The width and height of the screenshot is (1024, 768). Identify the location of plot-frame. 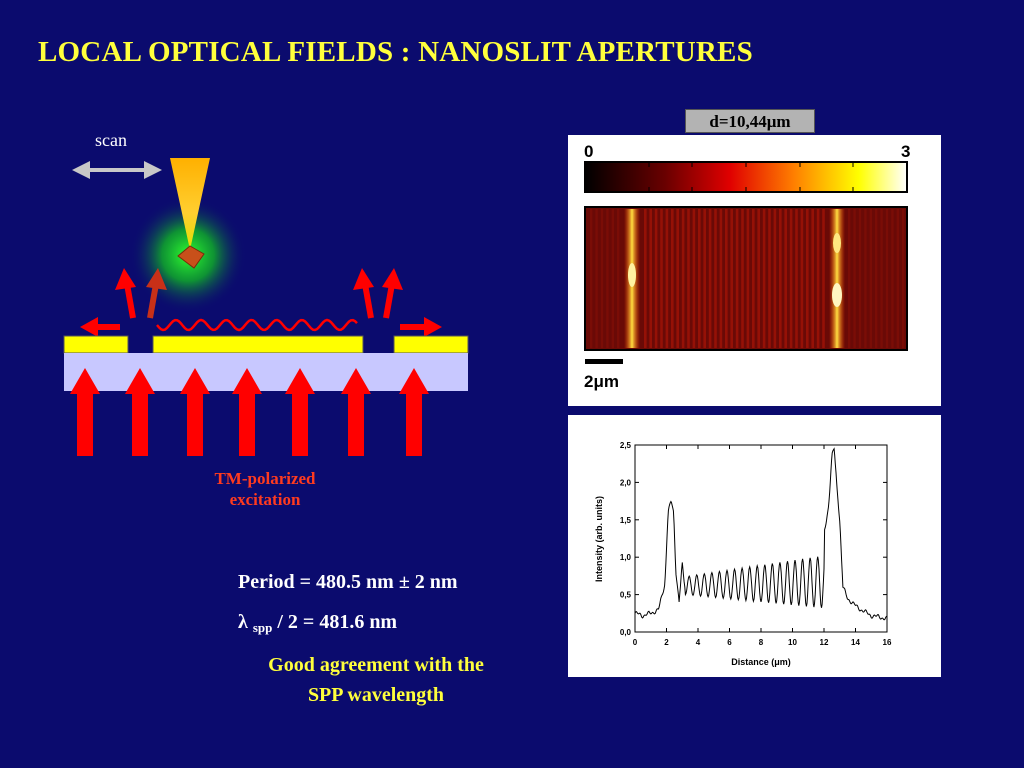
(761, 538).